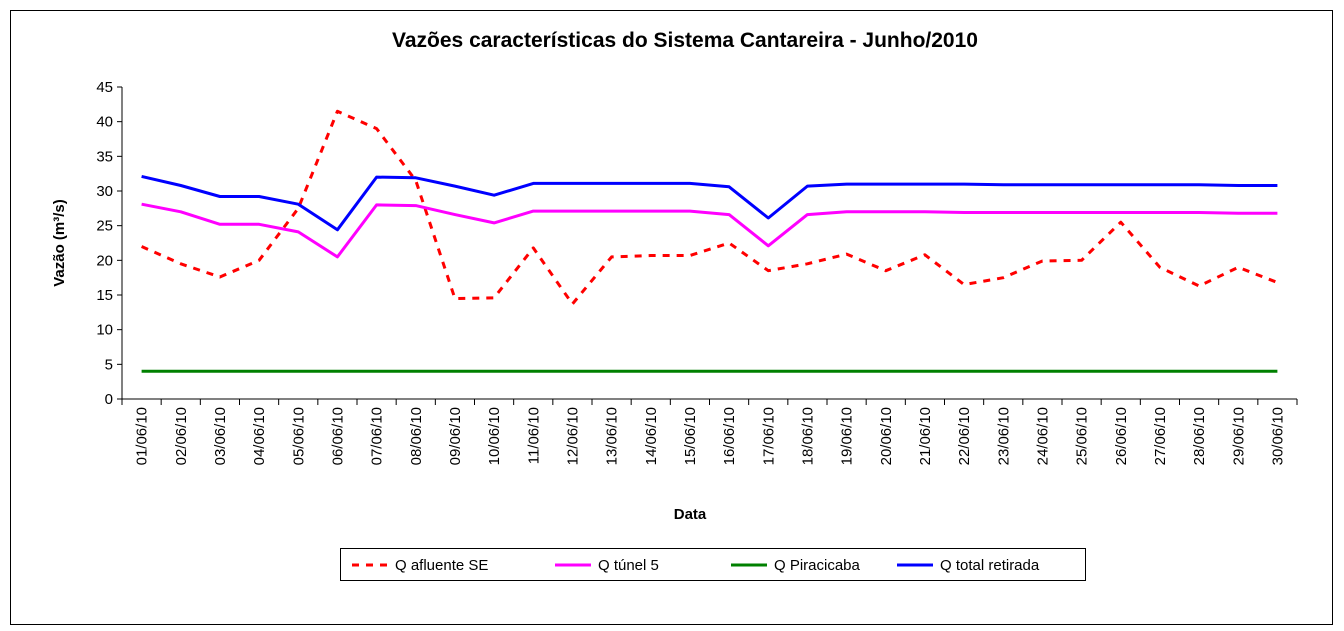  Describe the element at coordinates (690, 514) in the screenshot. I see `x-axis-label: Data` at that location.